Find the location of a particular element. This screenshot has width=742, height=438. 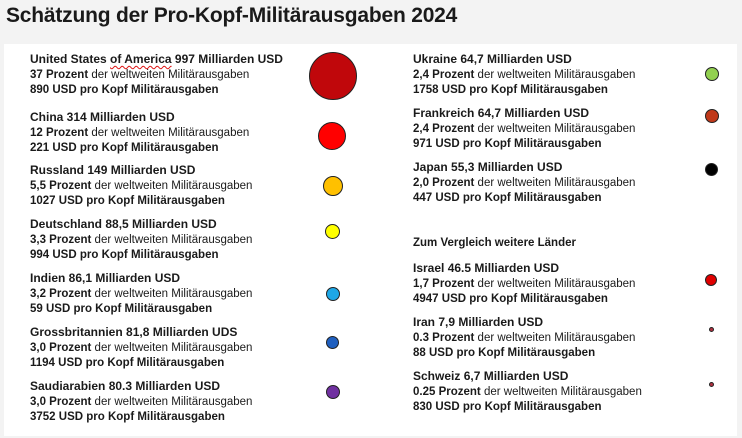

per-capita: 994 USD pro Kopf Militärausgaben is located at coordinates (124, 255).